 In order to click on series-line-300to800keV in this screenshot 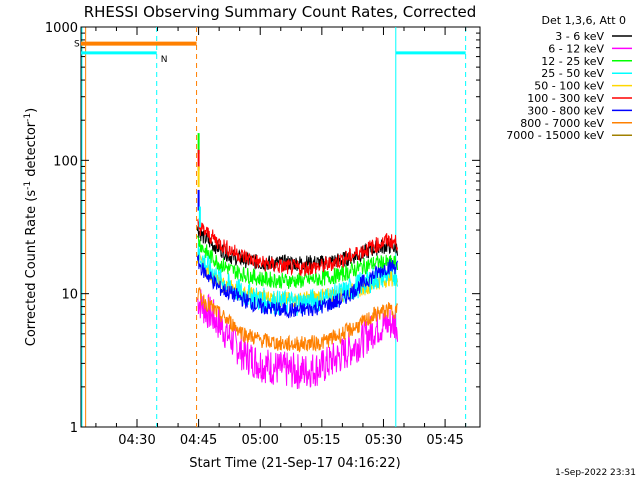, I will do `click(297, 286)`.